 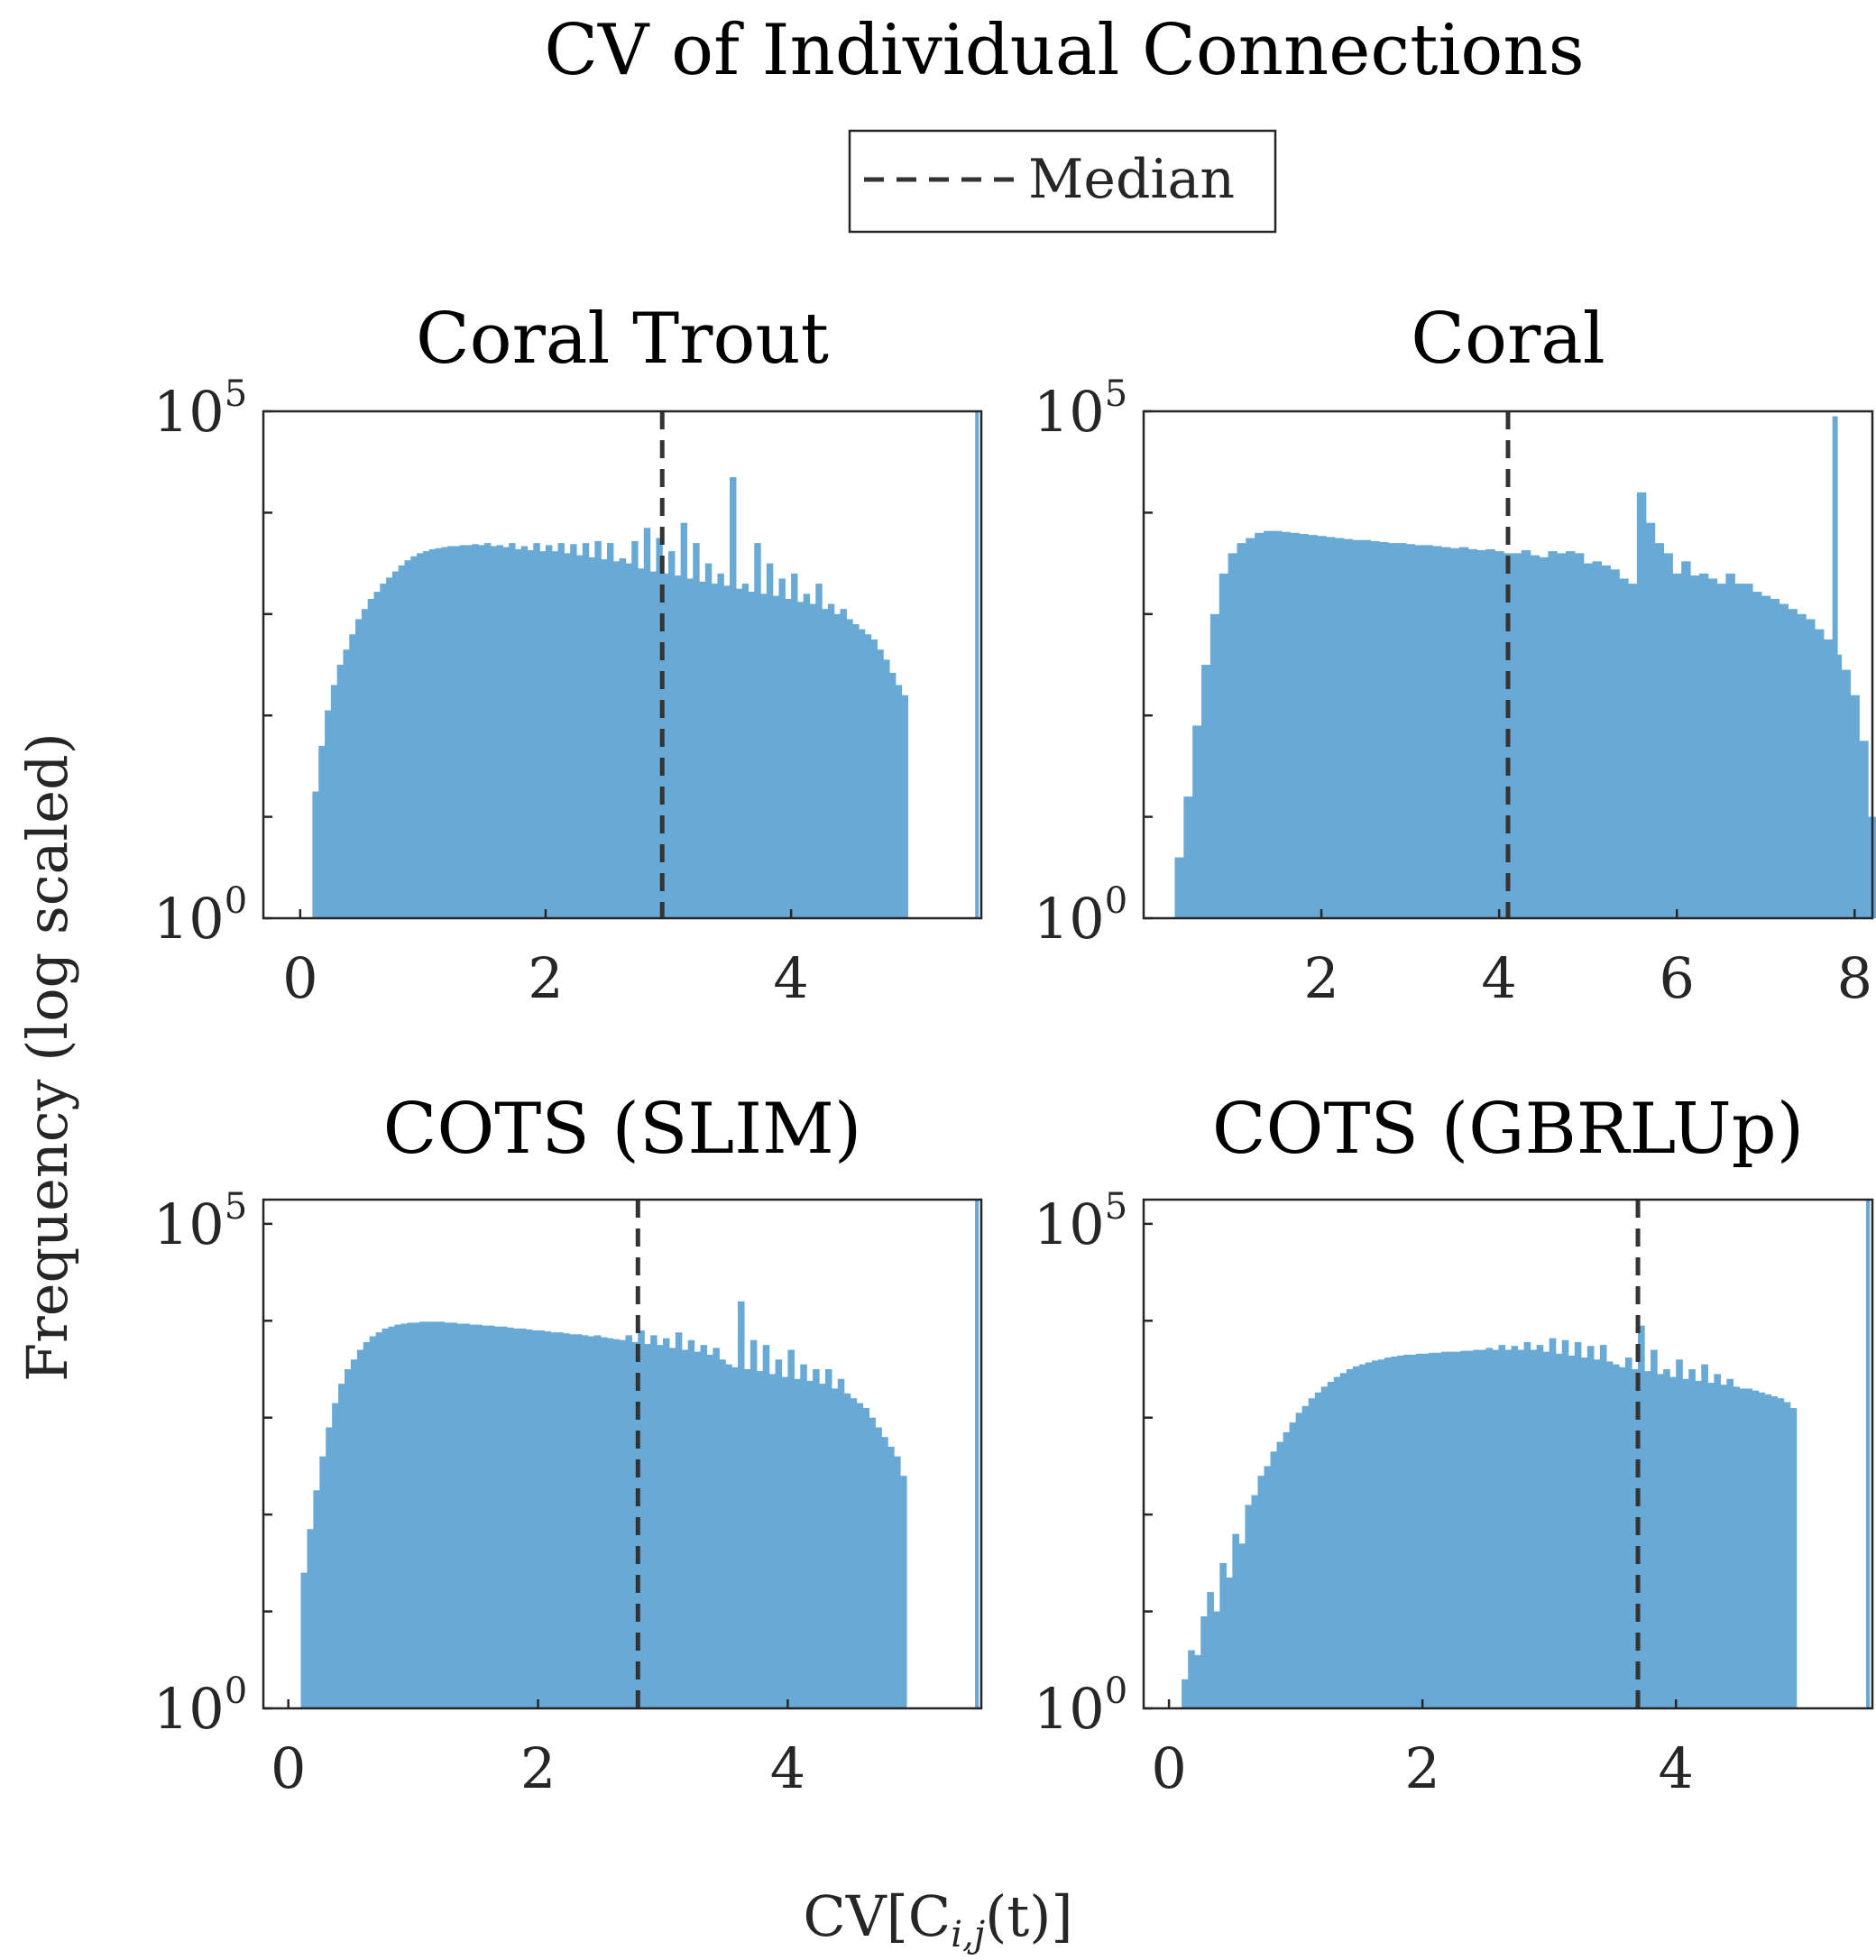 I want to click on x-tick-label: 4, so click(x=787, y=1768).